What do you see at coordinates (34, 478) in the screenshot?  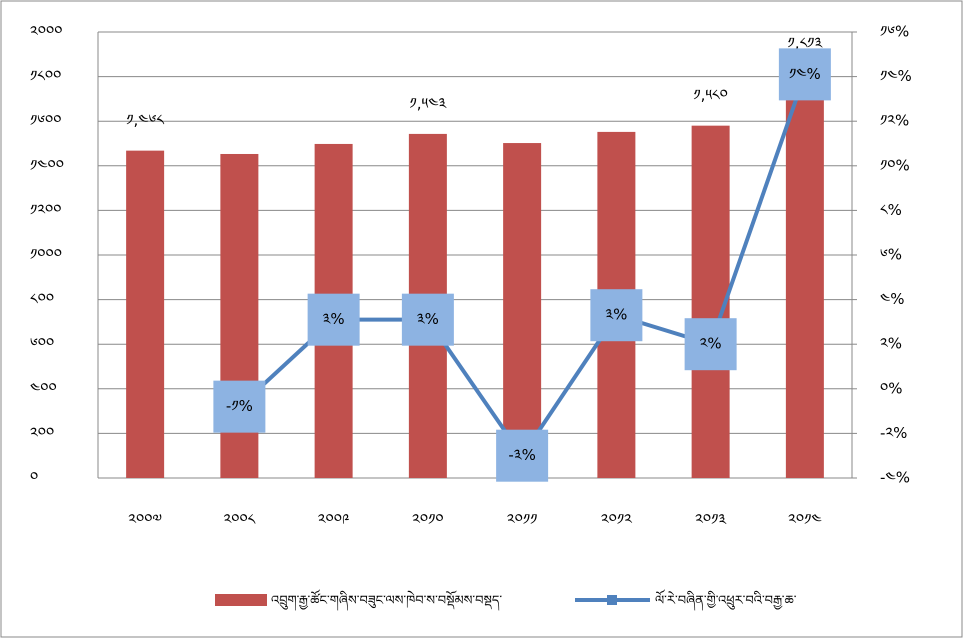 I see `y-tick-label: ༠` at bounding box center [34, 478].